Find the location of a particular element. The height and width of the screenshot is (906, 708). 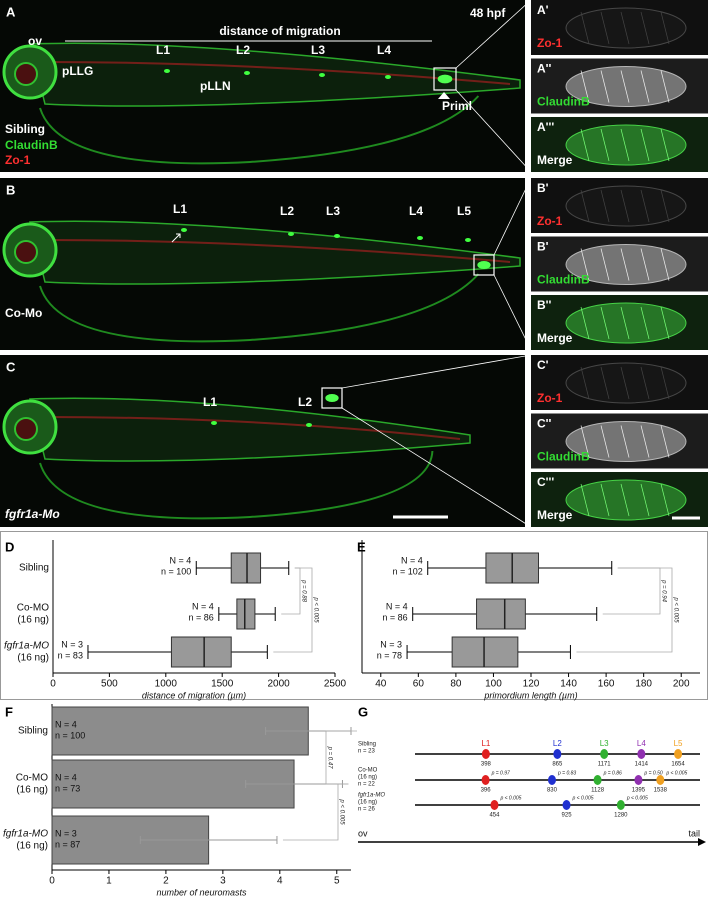

x-tick-label: 5 is located at coordinates (337, 881).